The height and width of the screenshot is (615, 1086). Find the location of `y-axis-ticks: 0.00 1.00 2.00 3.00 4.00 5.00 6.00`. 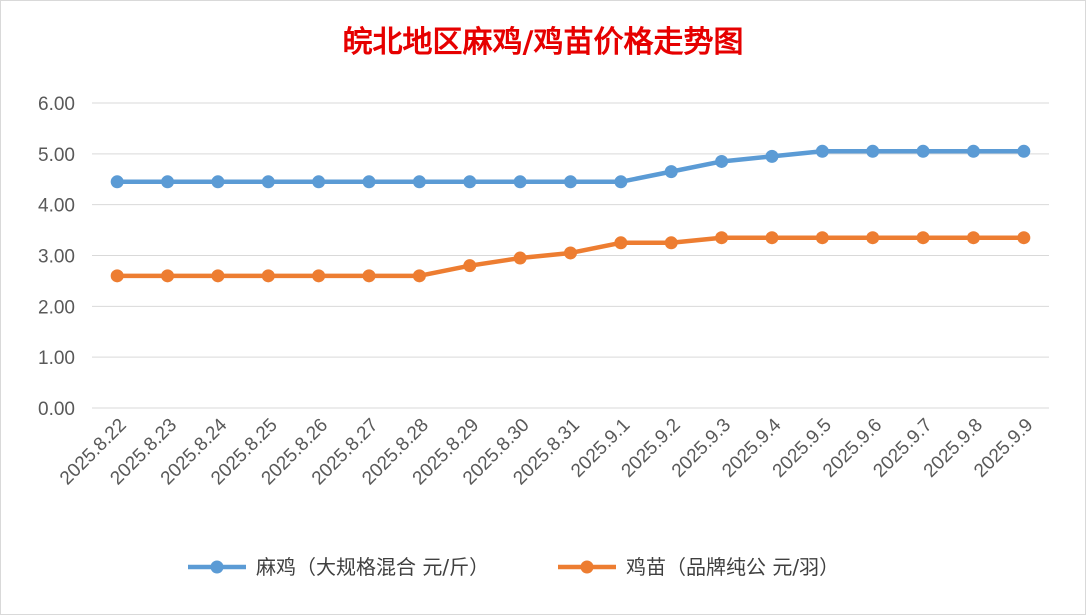

y-axis-ticks: 0.00 1.00 2.00 3.00 4.00 5.00 6.00 is located at coordinates (56, 257).